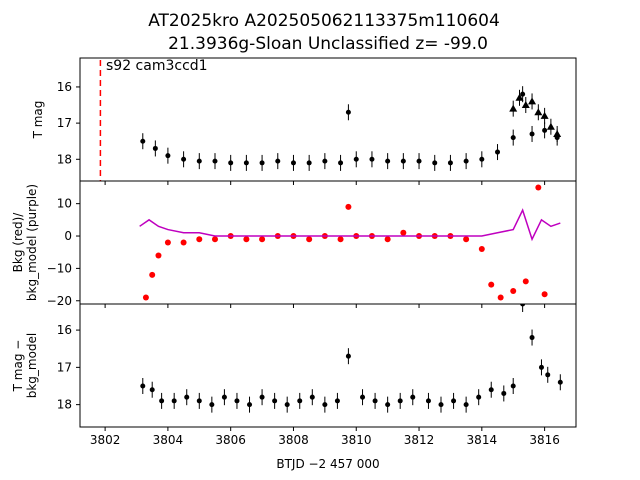 The width and height of the screenshot is (640, 480). Describe the element at coordinates (157, 66) in the screenshot. I see `annotation-sector-camera: s92 cam3ccd1` at that location.